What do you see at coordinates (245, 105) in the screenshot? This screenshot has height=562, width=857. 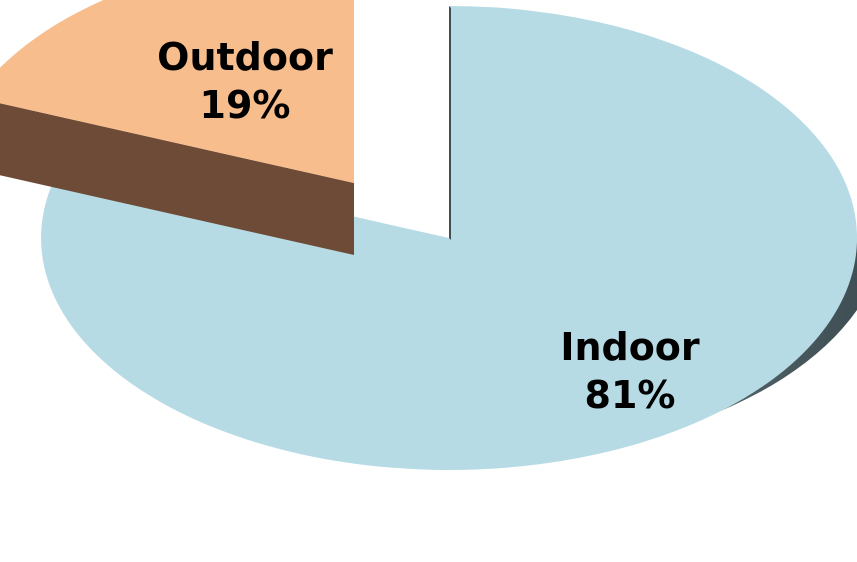 I see `slice-value-outdoor: 19%` at bounding box center [245, 105].